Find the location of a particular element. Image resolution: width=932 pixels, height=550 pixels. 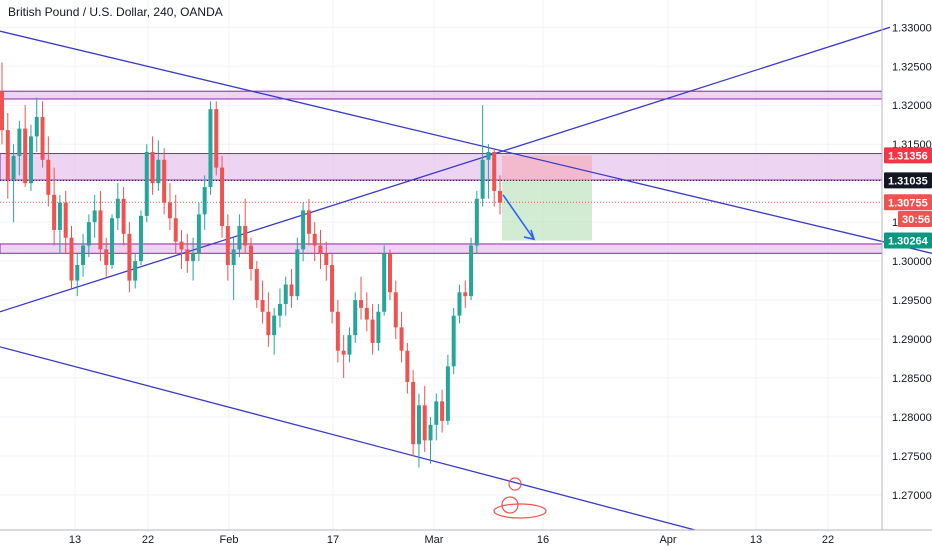

axis-corner is located at coordinates (907, 540).